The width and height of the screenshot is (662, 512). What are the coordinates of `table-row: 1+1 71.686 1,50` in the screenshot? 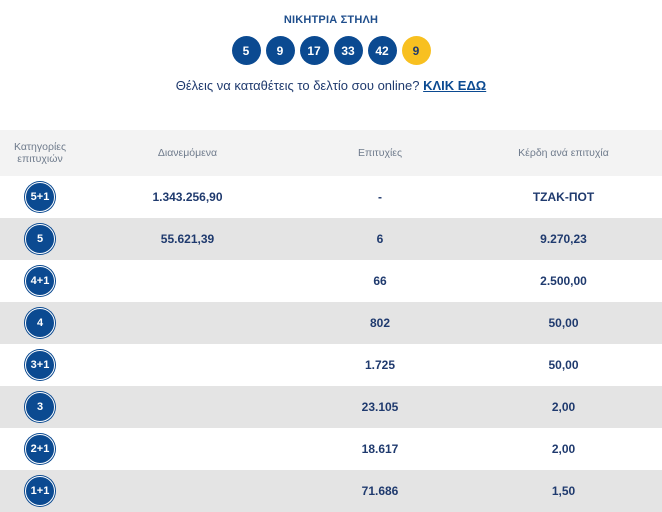 It's located at (331, 491).